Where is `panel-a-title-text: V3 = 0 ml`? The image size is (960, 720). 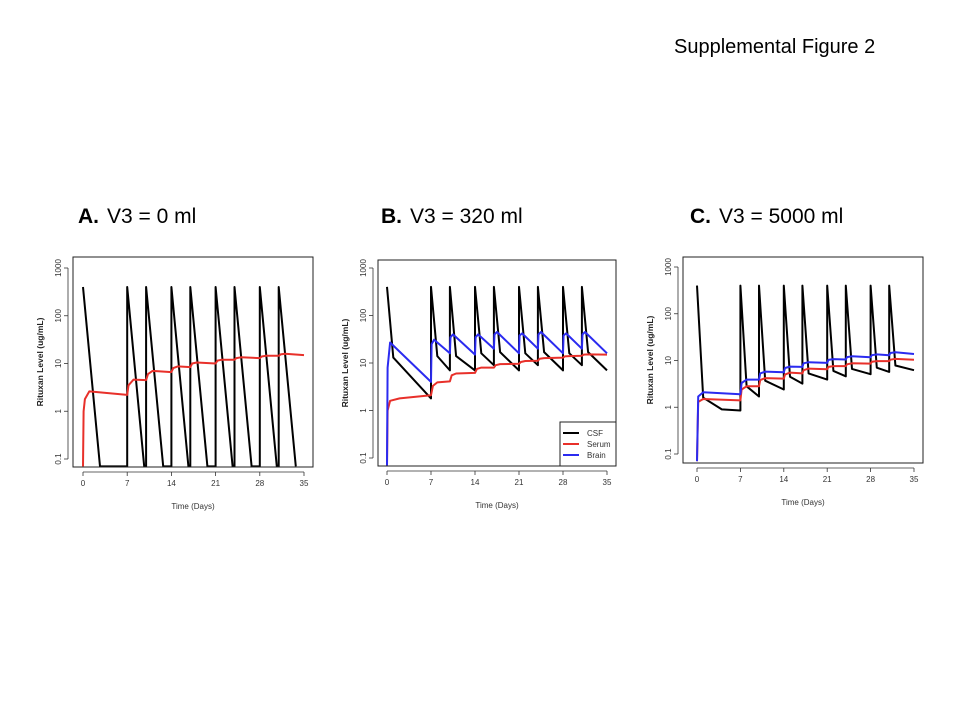
panel-a-title-text: V3 = 0 ml is located at coordinates (152, 216).